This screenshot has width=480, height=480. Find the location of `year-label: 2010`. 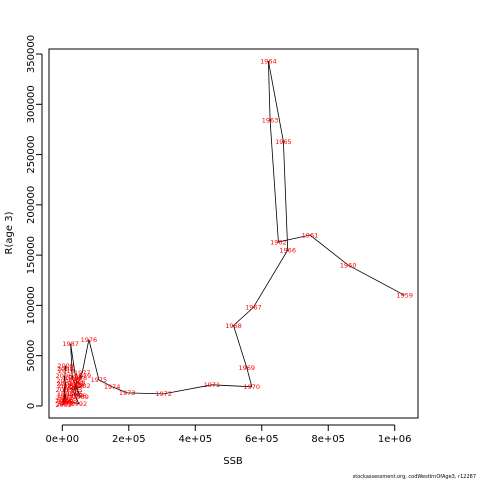

year-label: 2010 is located at coordinates (66, 371).